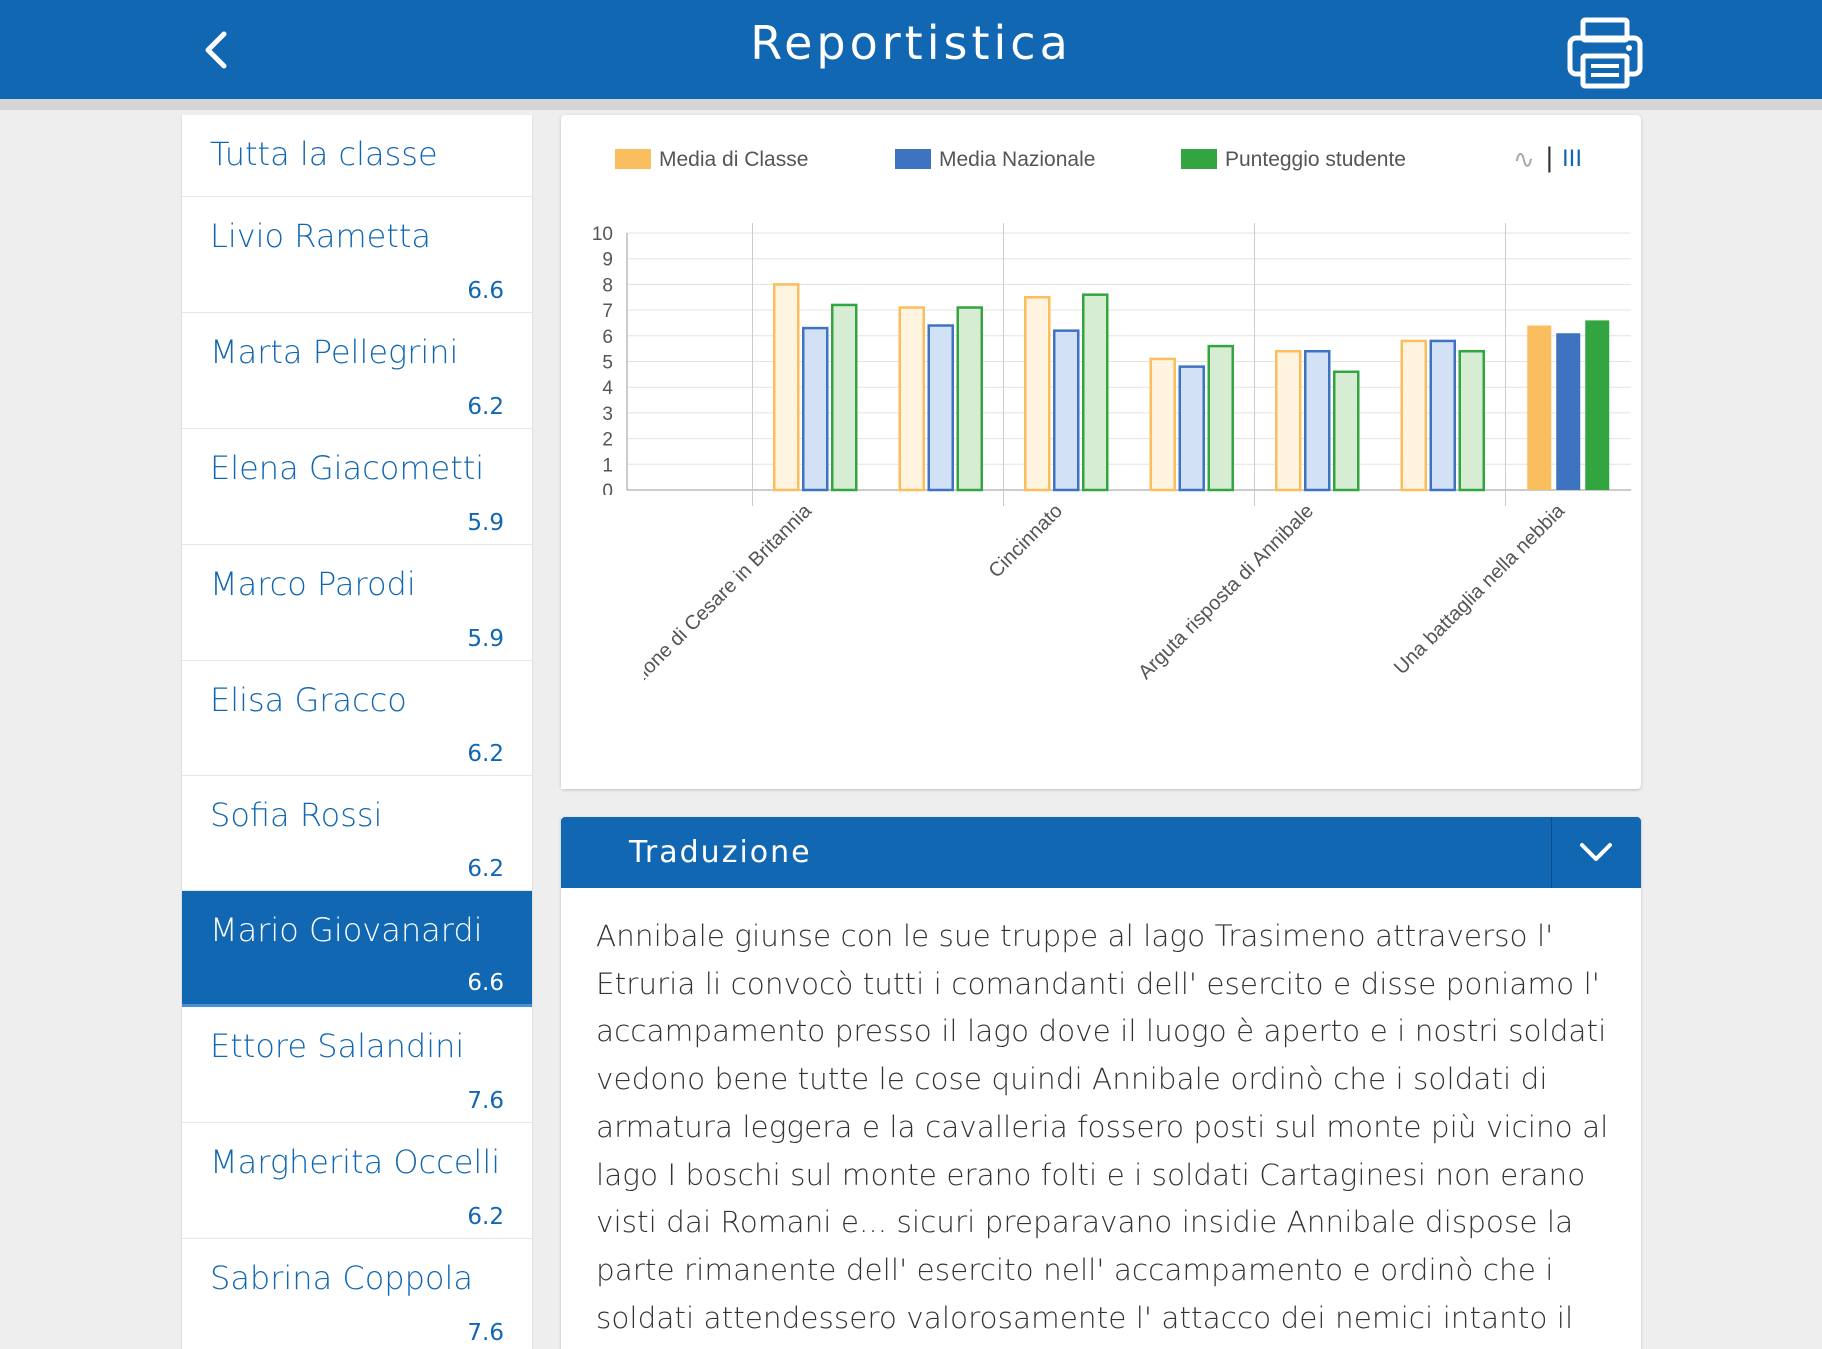 The image size is (1822, 1349). I want to click on sidebar-item-student: Mario Giovanardi 6.6, so click(357, 949).